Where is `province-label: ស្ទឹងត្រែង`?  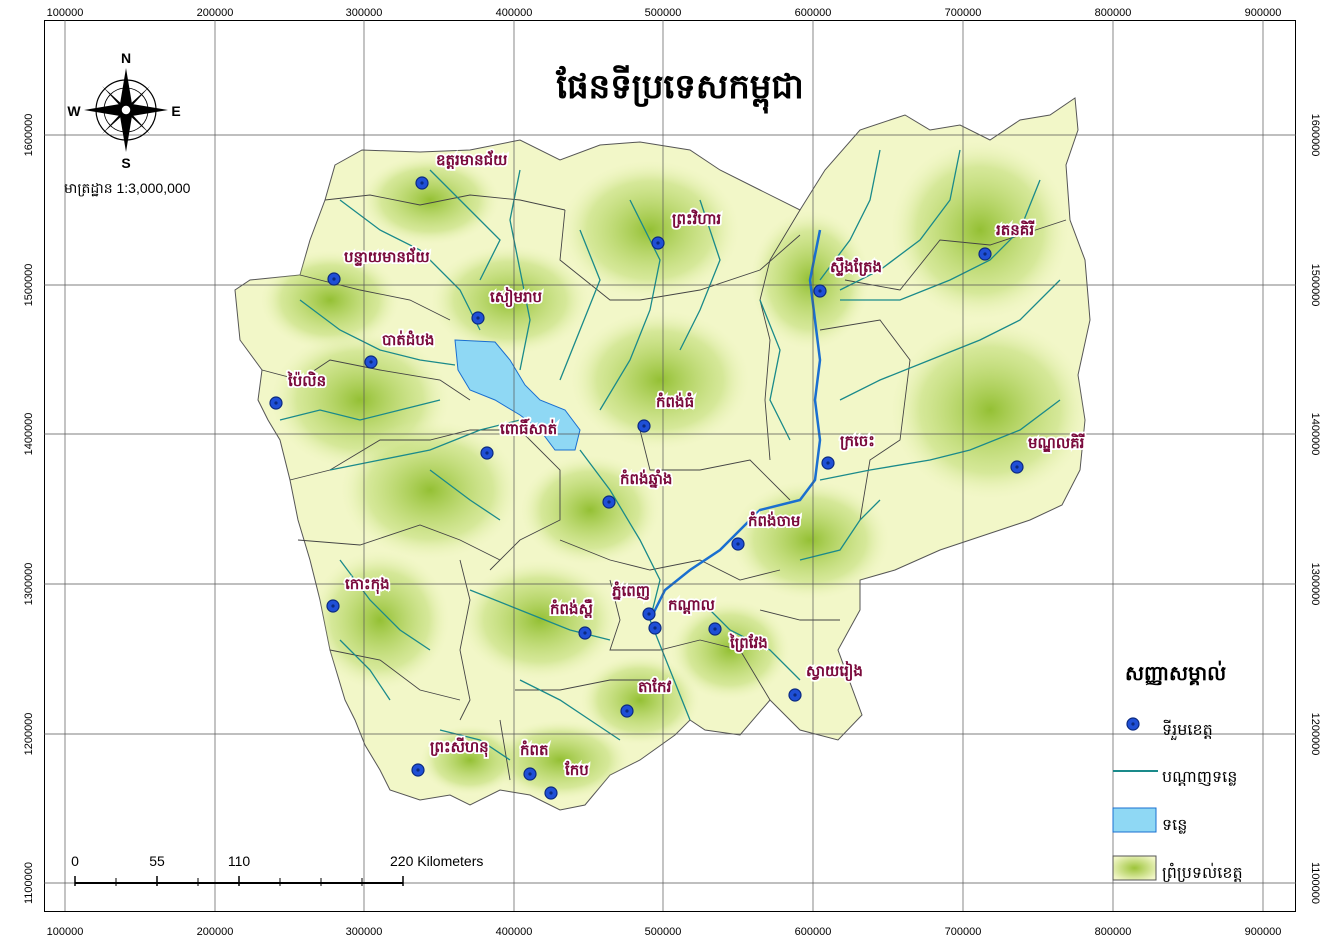
province-label: ស្ទឹងត្រែង is located at coordinates (856, 266).